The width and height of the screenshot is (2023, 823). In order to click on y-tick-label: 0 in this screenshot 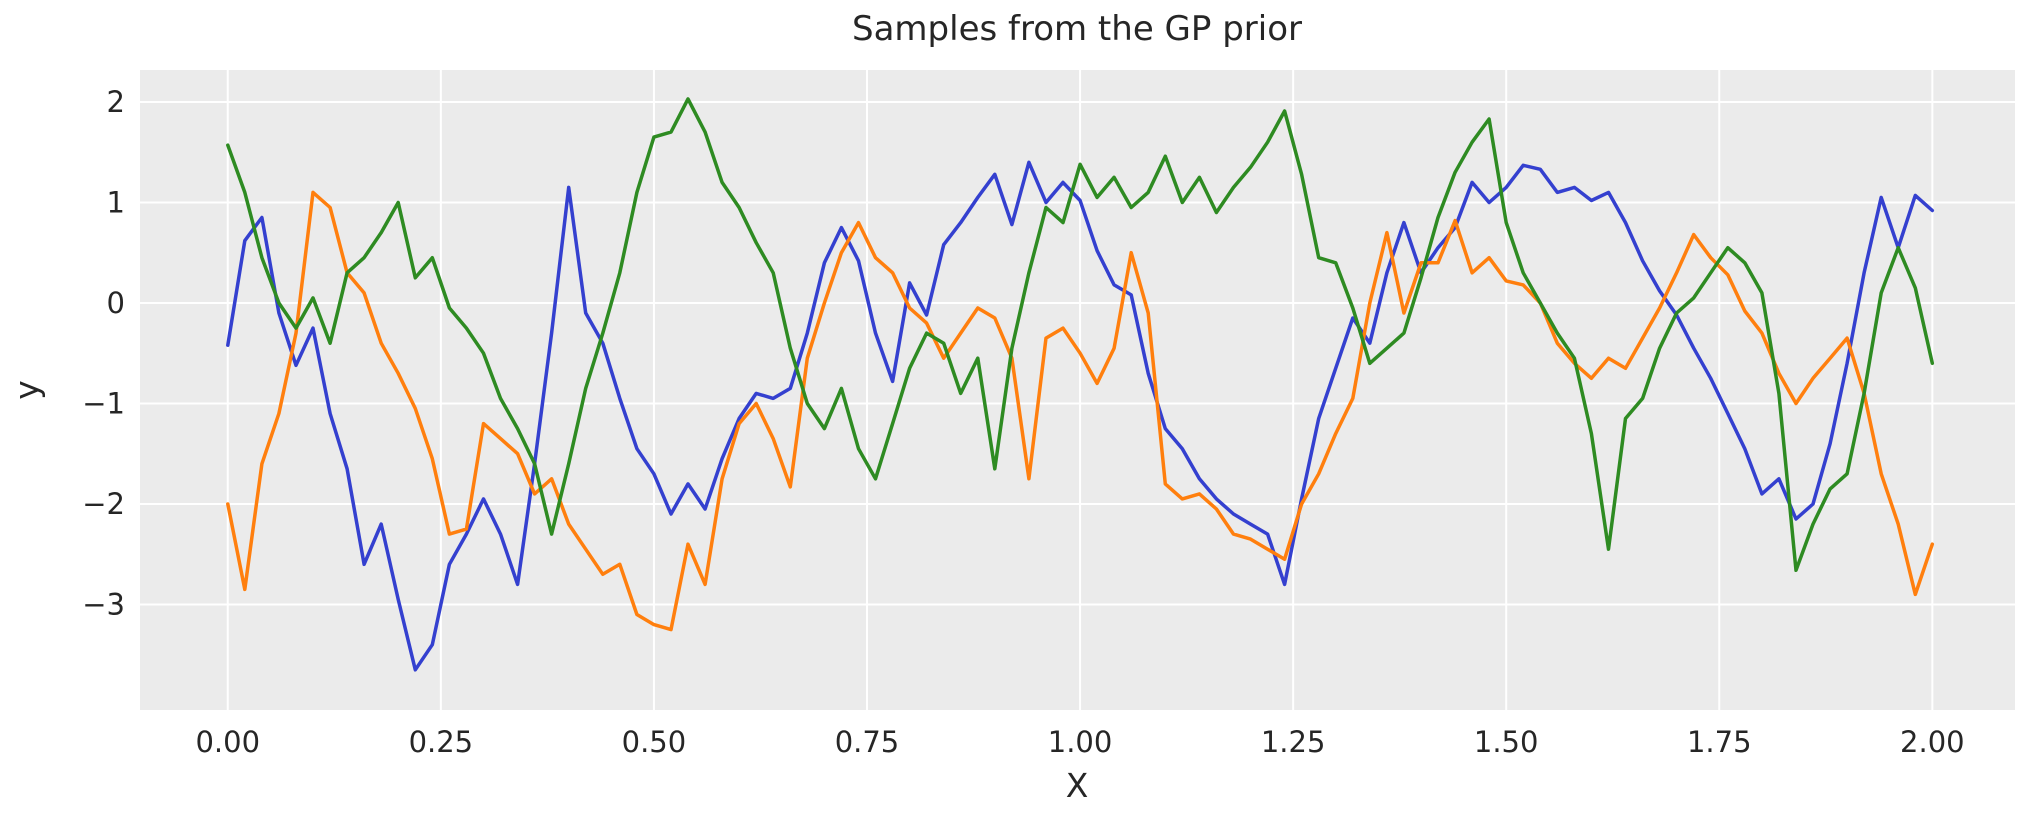, I will do `click(116, 303)`.